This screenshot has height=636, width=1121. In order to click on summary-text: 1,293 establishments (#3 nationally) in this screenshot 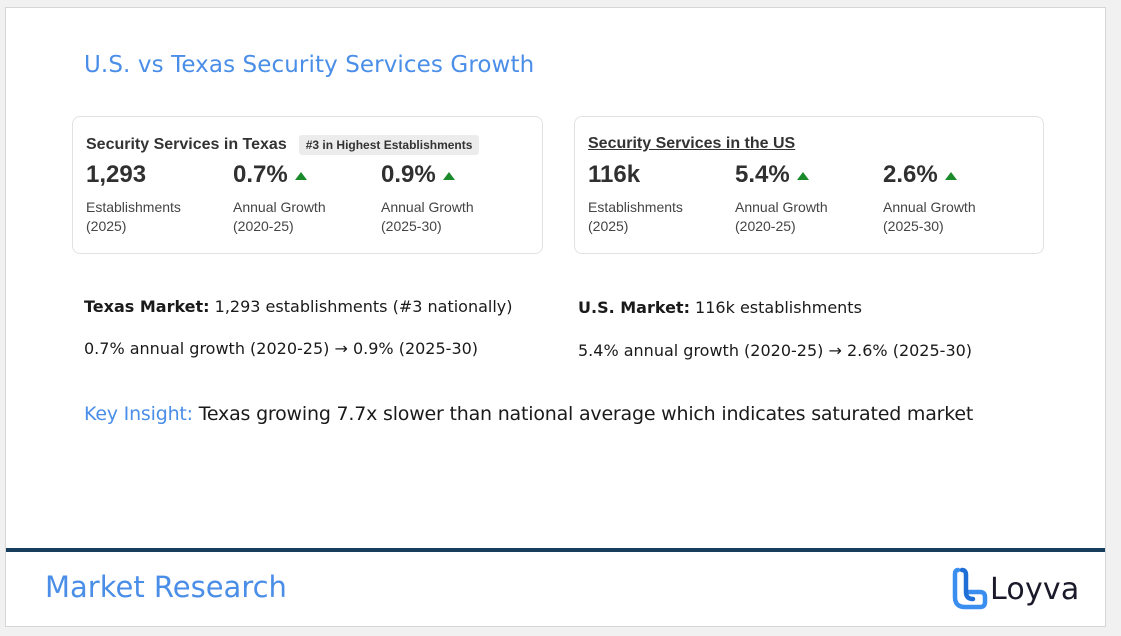, I will do `click(361, 306)`.